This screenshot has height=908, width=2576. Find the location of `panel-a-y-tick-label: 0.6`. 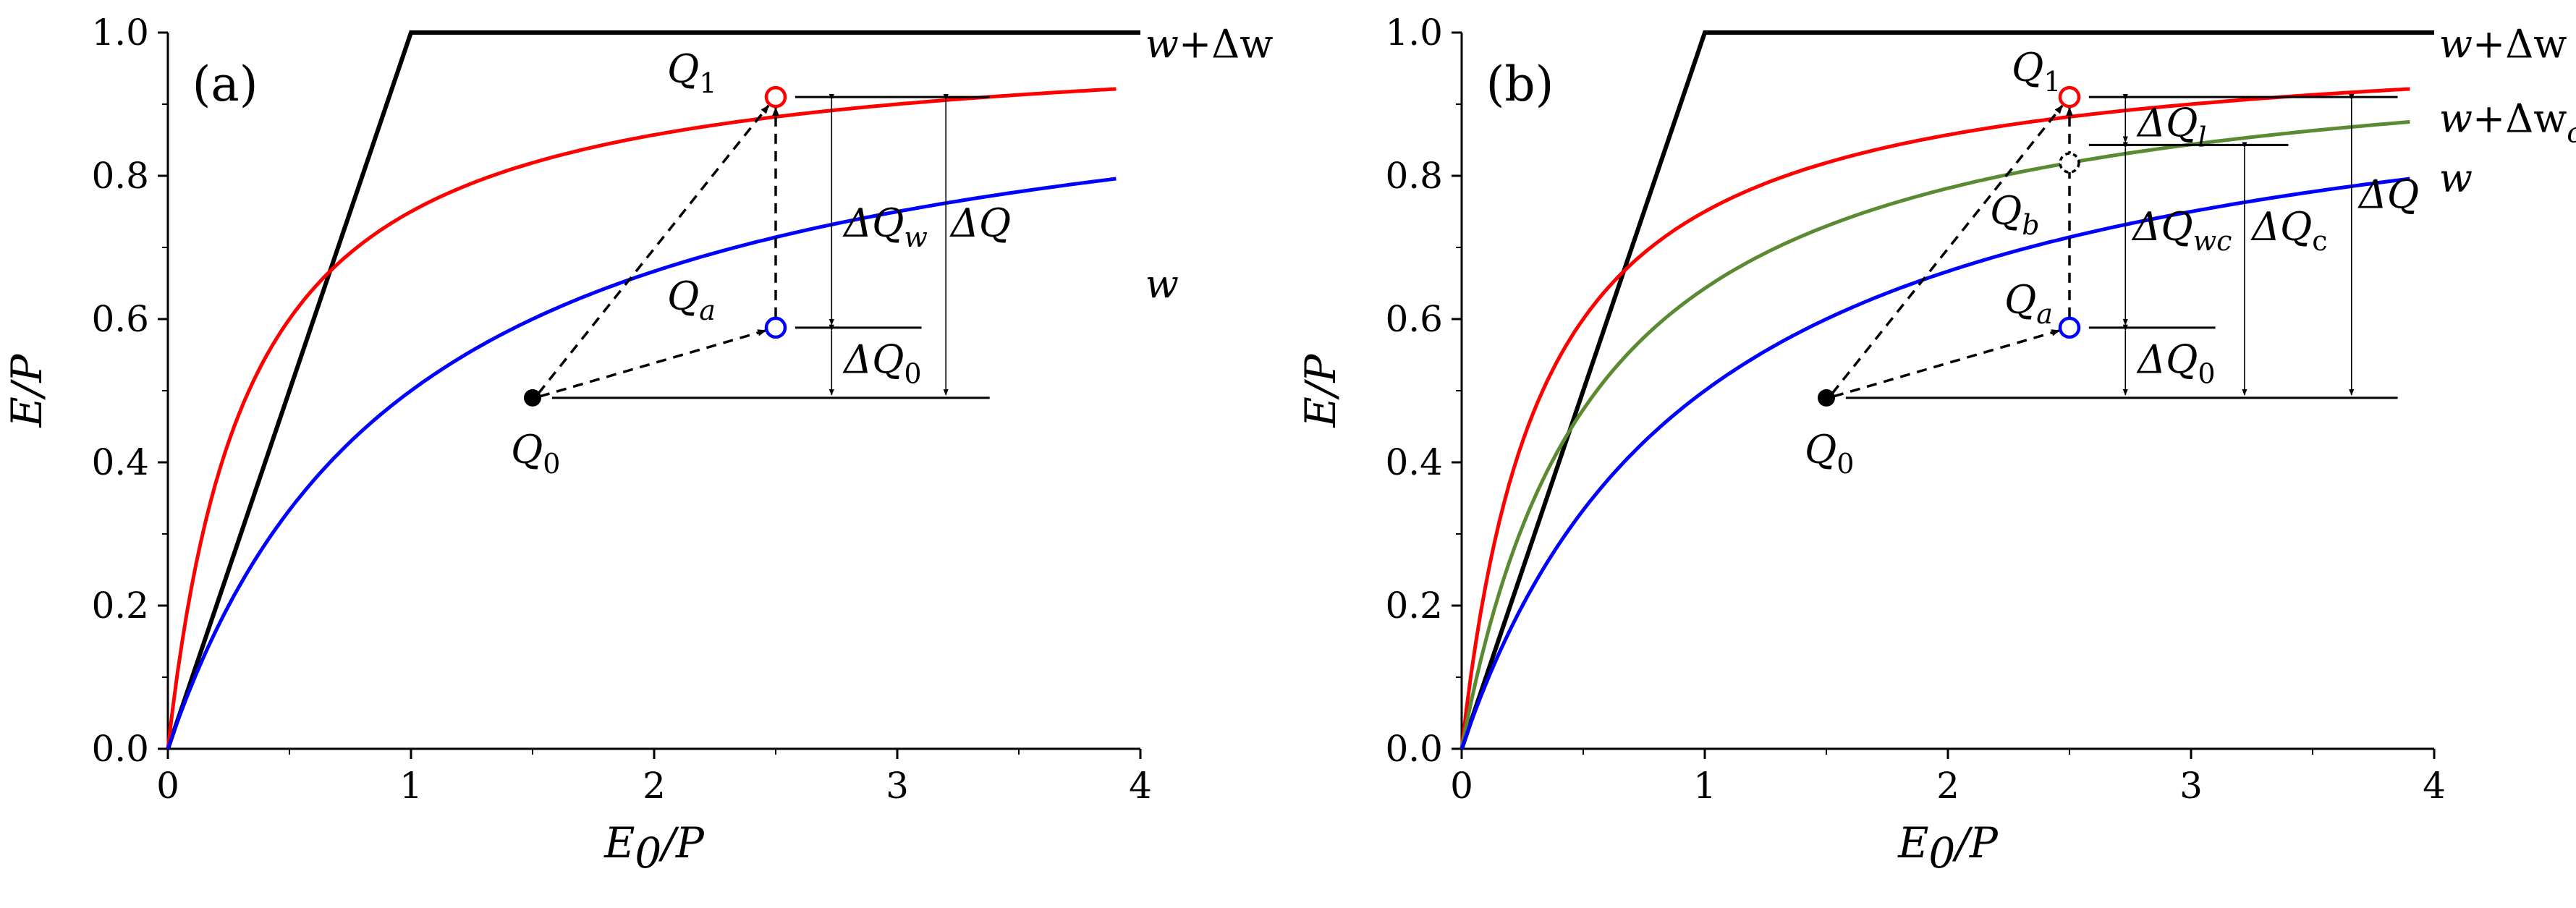

panel-a-y-tick-label: 0.6 is located at coordinates (120, 319).